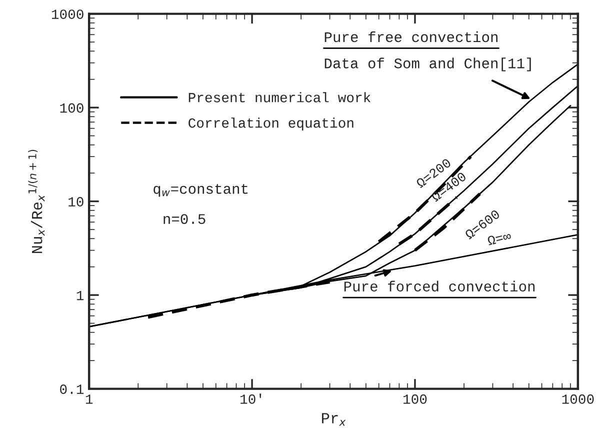 Image resolution: width=602 pixels, height=432 pixels. What do you see at coordinates (411, 36) in the screenshot?
I see `annotation: Pure free convection` at bounding box center [411, 36].